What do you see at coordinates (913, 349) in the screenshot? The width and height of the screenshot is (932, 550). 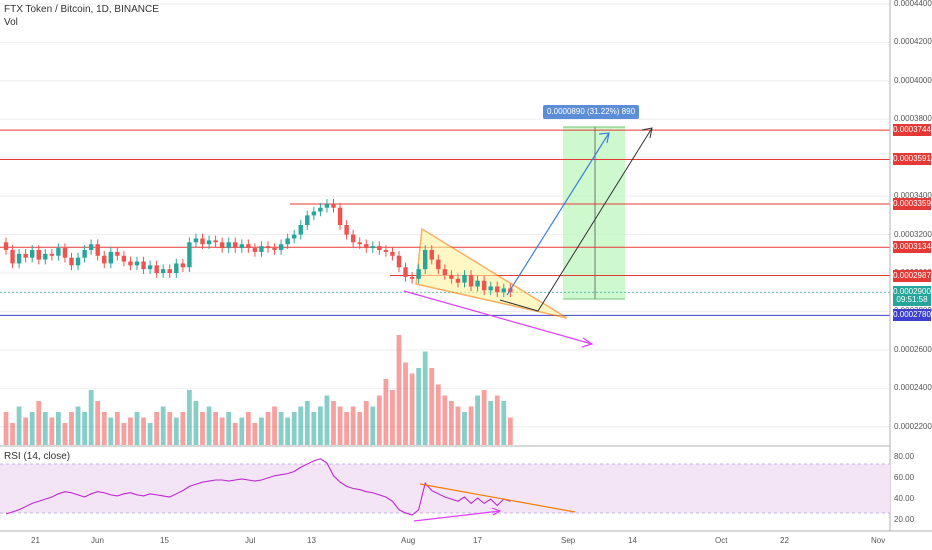 I see `price-tick-label: 0.0002600` at bounding box center [913, 349].